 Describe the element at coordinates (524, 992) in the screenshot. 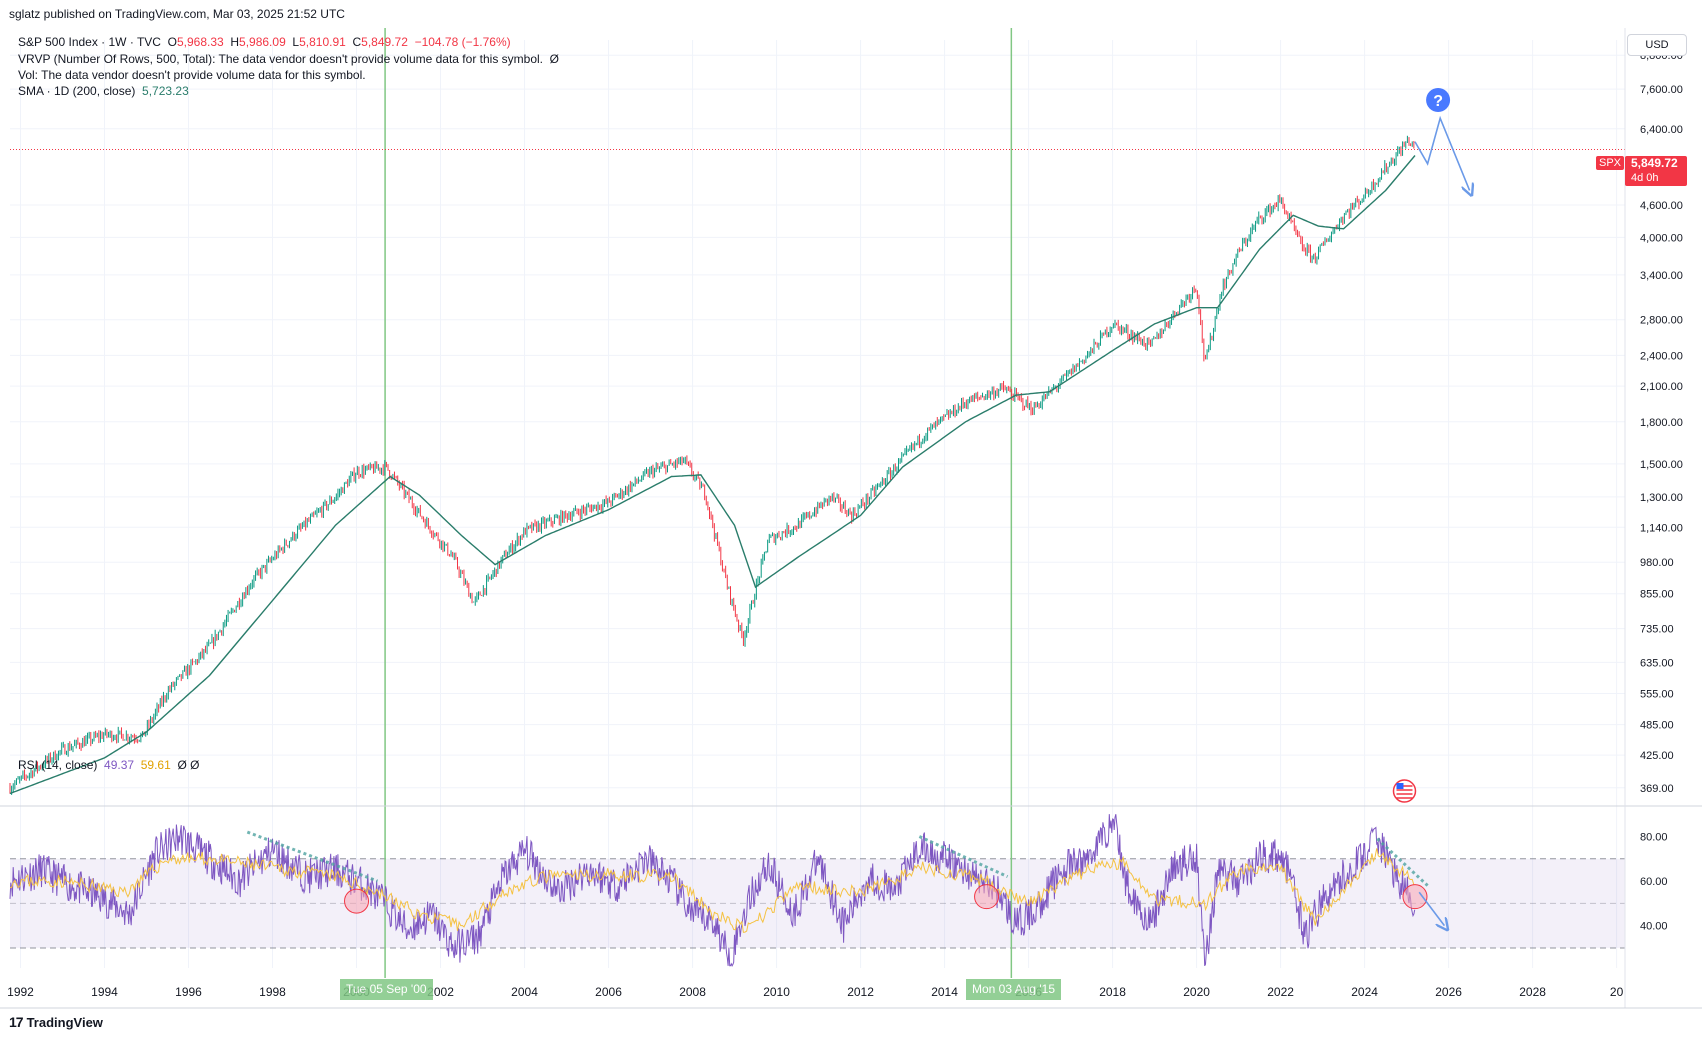

I see `time-tick-label: 2004` at that location.